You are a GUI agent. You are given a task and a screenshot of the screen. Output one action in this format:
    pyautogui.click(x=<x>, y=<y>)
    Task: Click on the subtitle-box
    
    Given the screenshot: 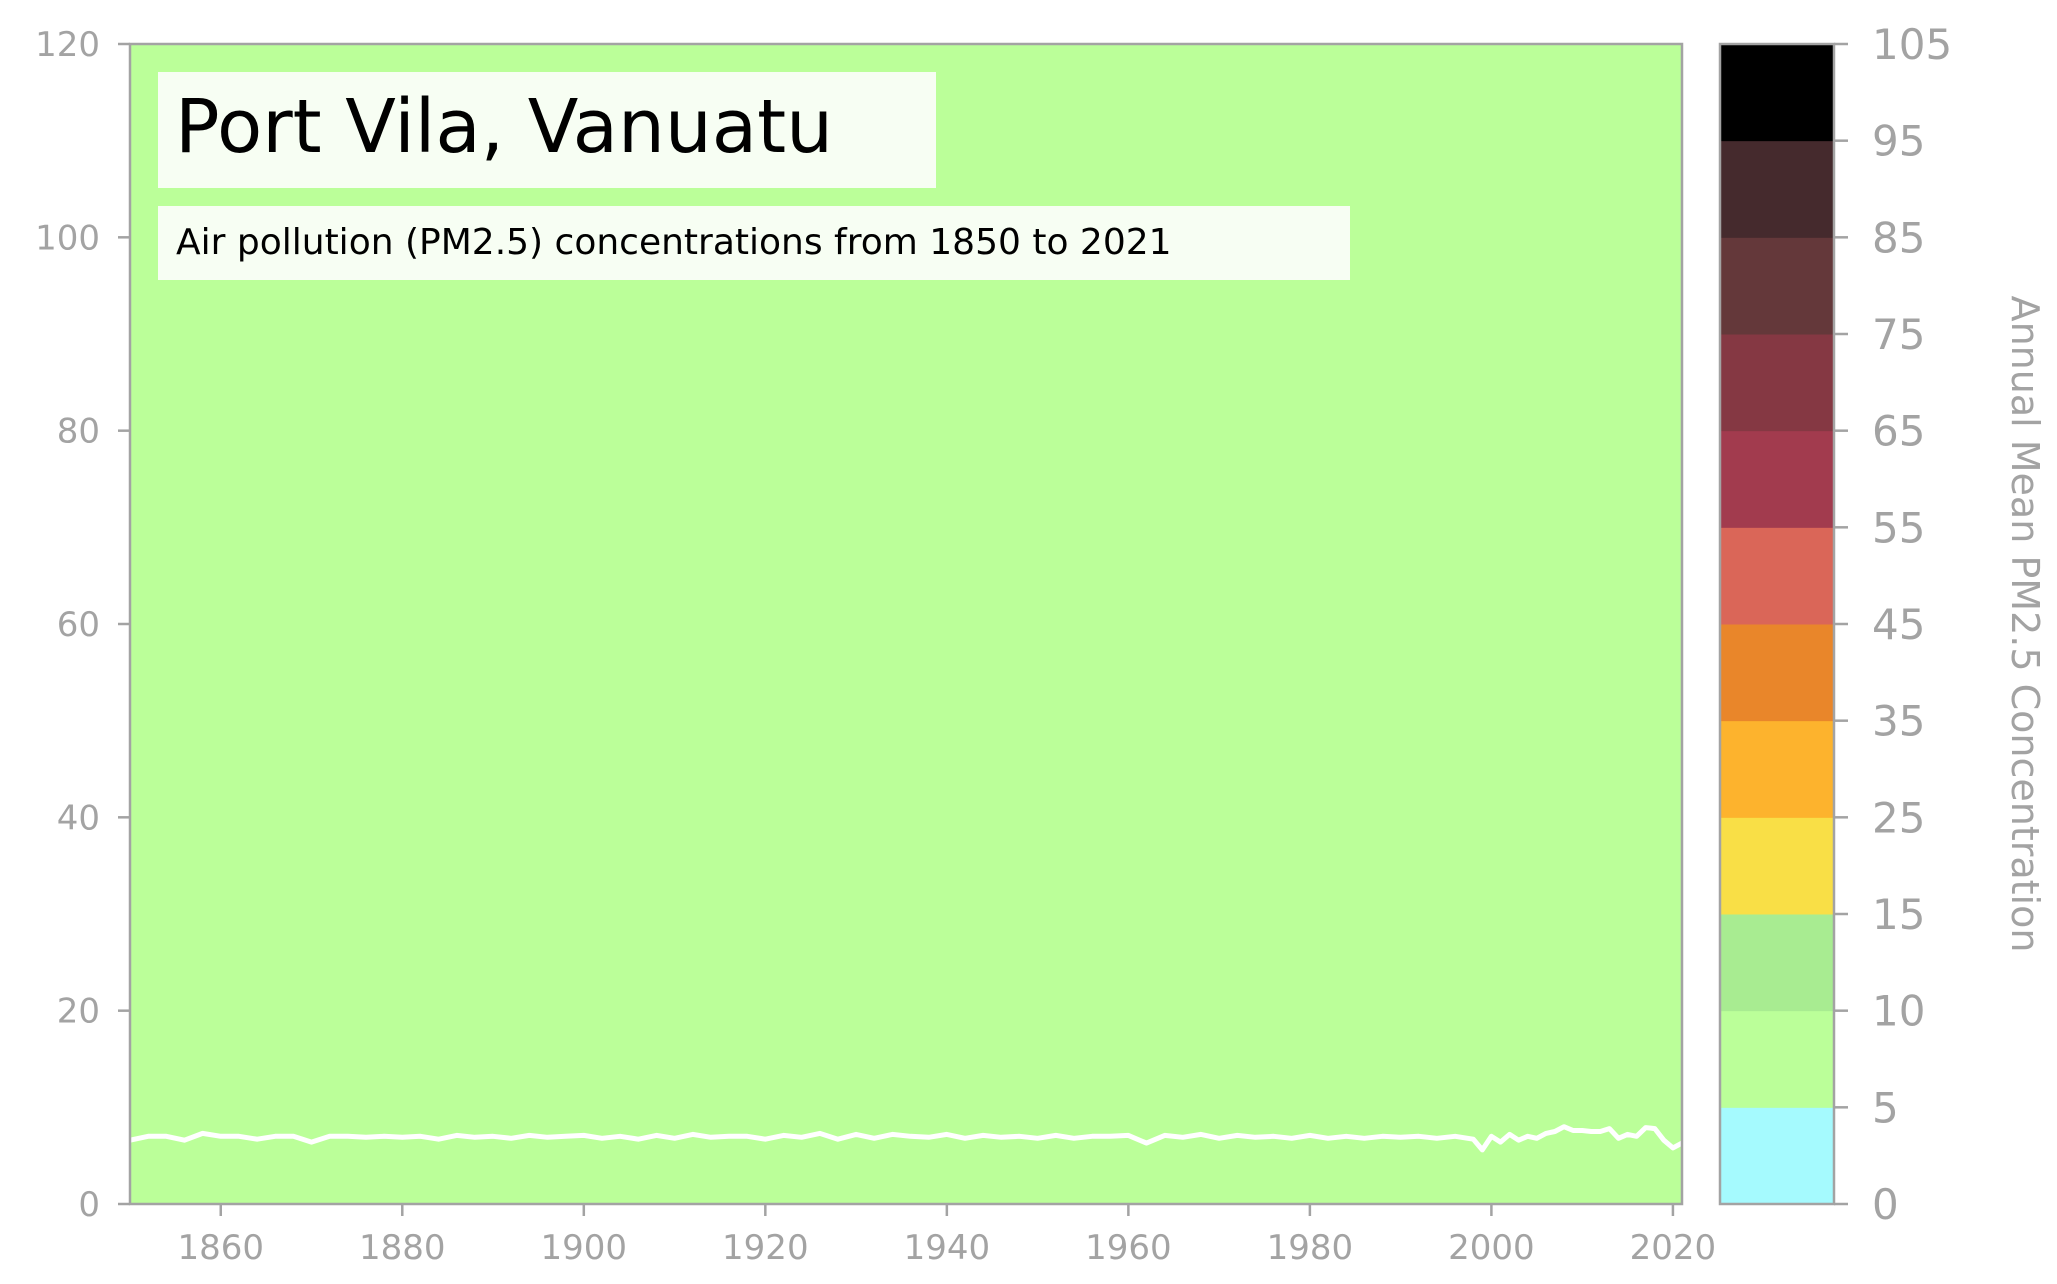 What is the action you would take?
    pyautogui.click(x=754, y=243)
    